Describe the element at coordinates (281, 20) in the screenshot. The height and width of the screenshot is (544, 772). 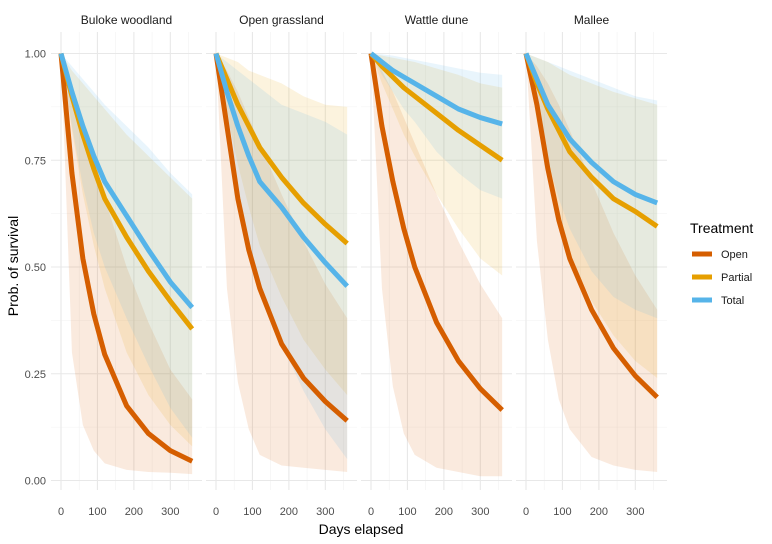
I see `panel-title: Open grassland` at that location.